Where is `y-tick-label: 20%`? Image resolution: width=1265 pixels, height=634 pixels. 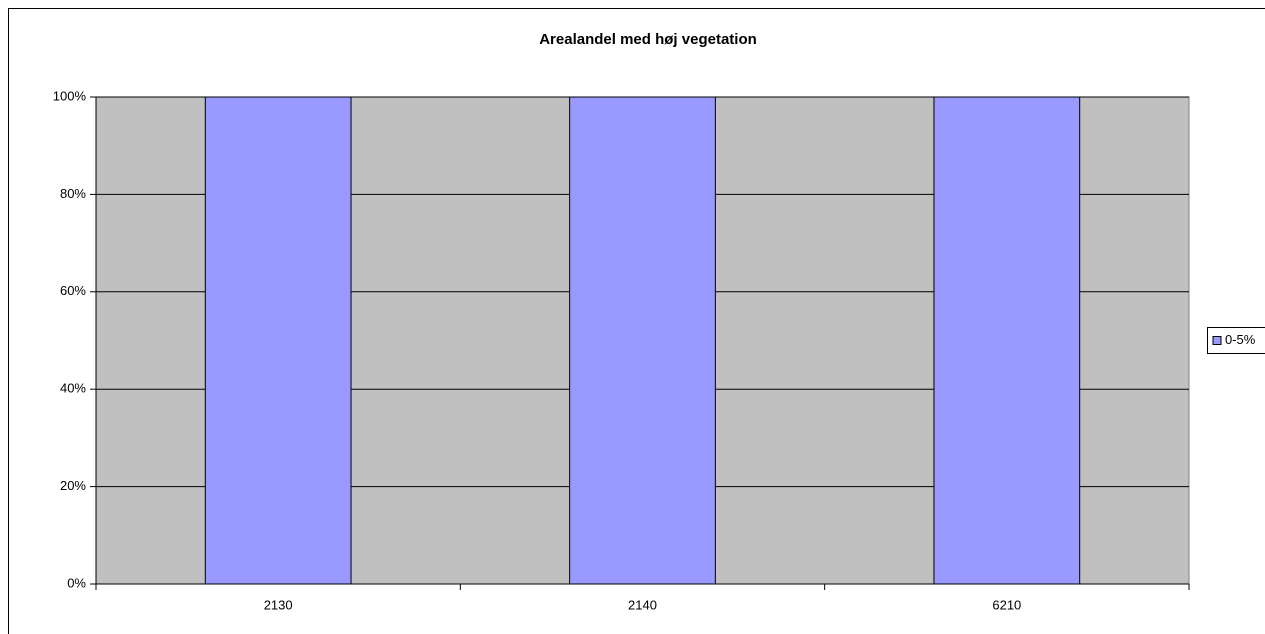 y-tick-label: 20% is located at coordinates (73, 485).